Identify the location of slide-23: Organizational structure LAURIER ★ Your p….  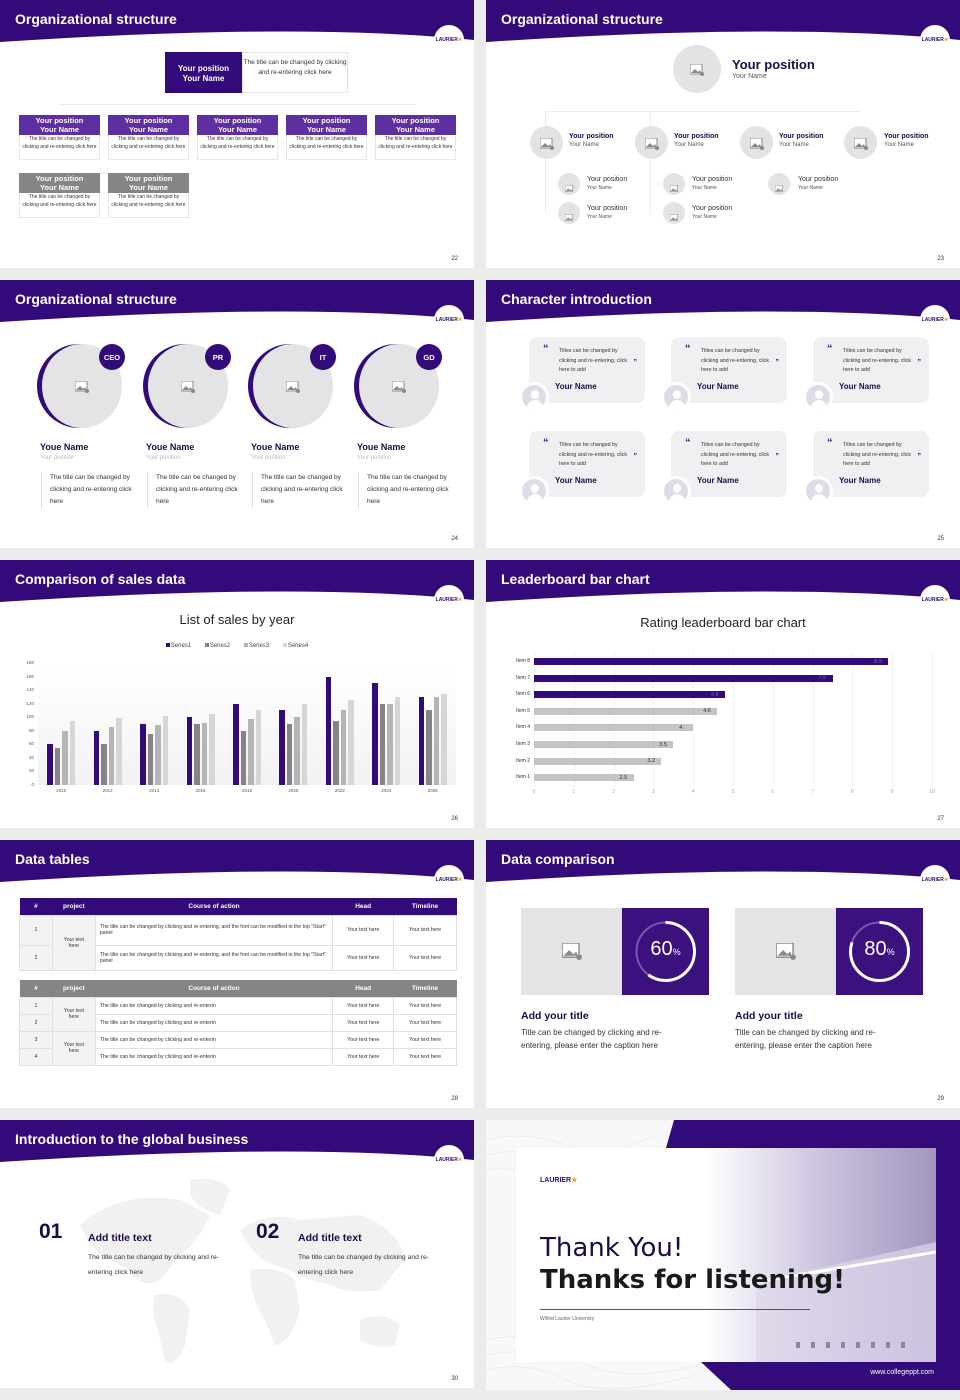
(723, 134).